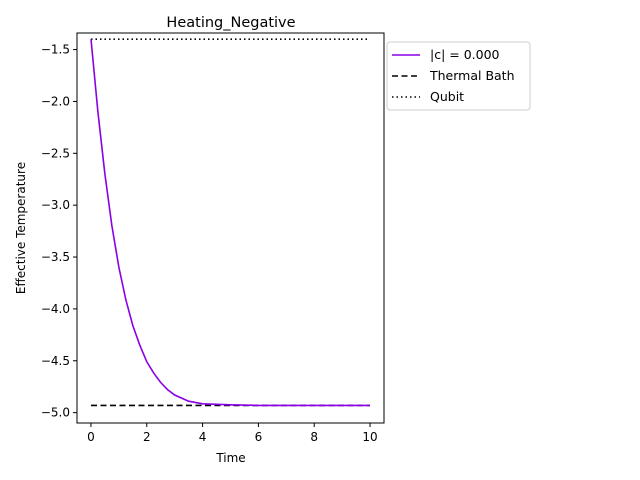 The width and height of the screenshot is (640, 480). Describe the element at coordinates (259, 437) in the screenshot. I see `x-tick-label: 6` at that location.